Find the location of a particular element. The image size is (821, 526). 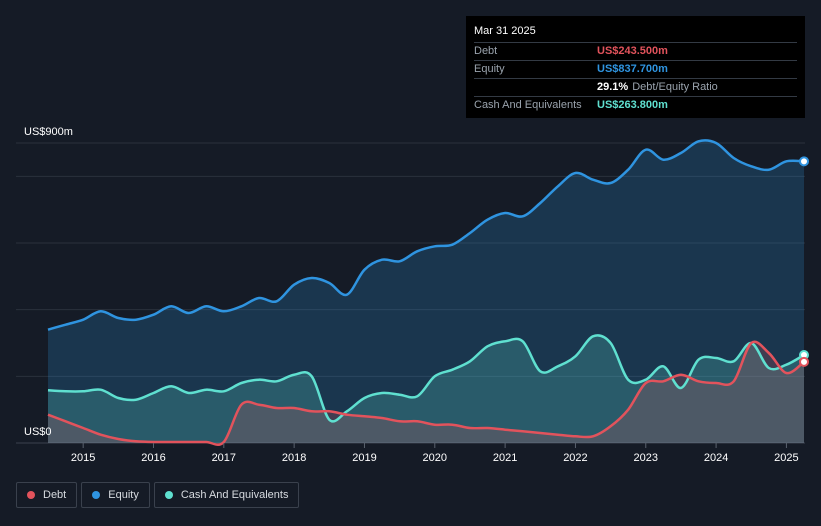

legend-item-equity: Equity is located at coordinates (115, 495).